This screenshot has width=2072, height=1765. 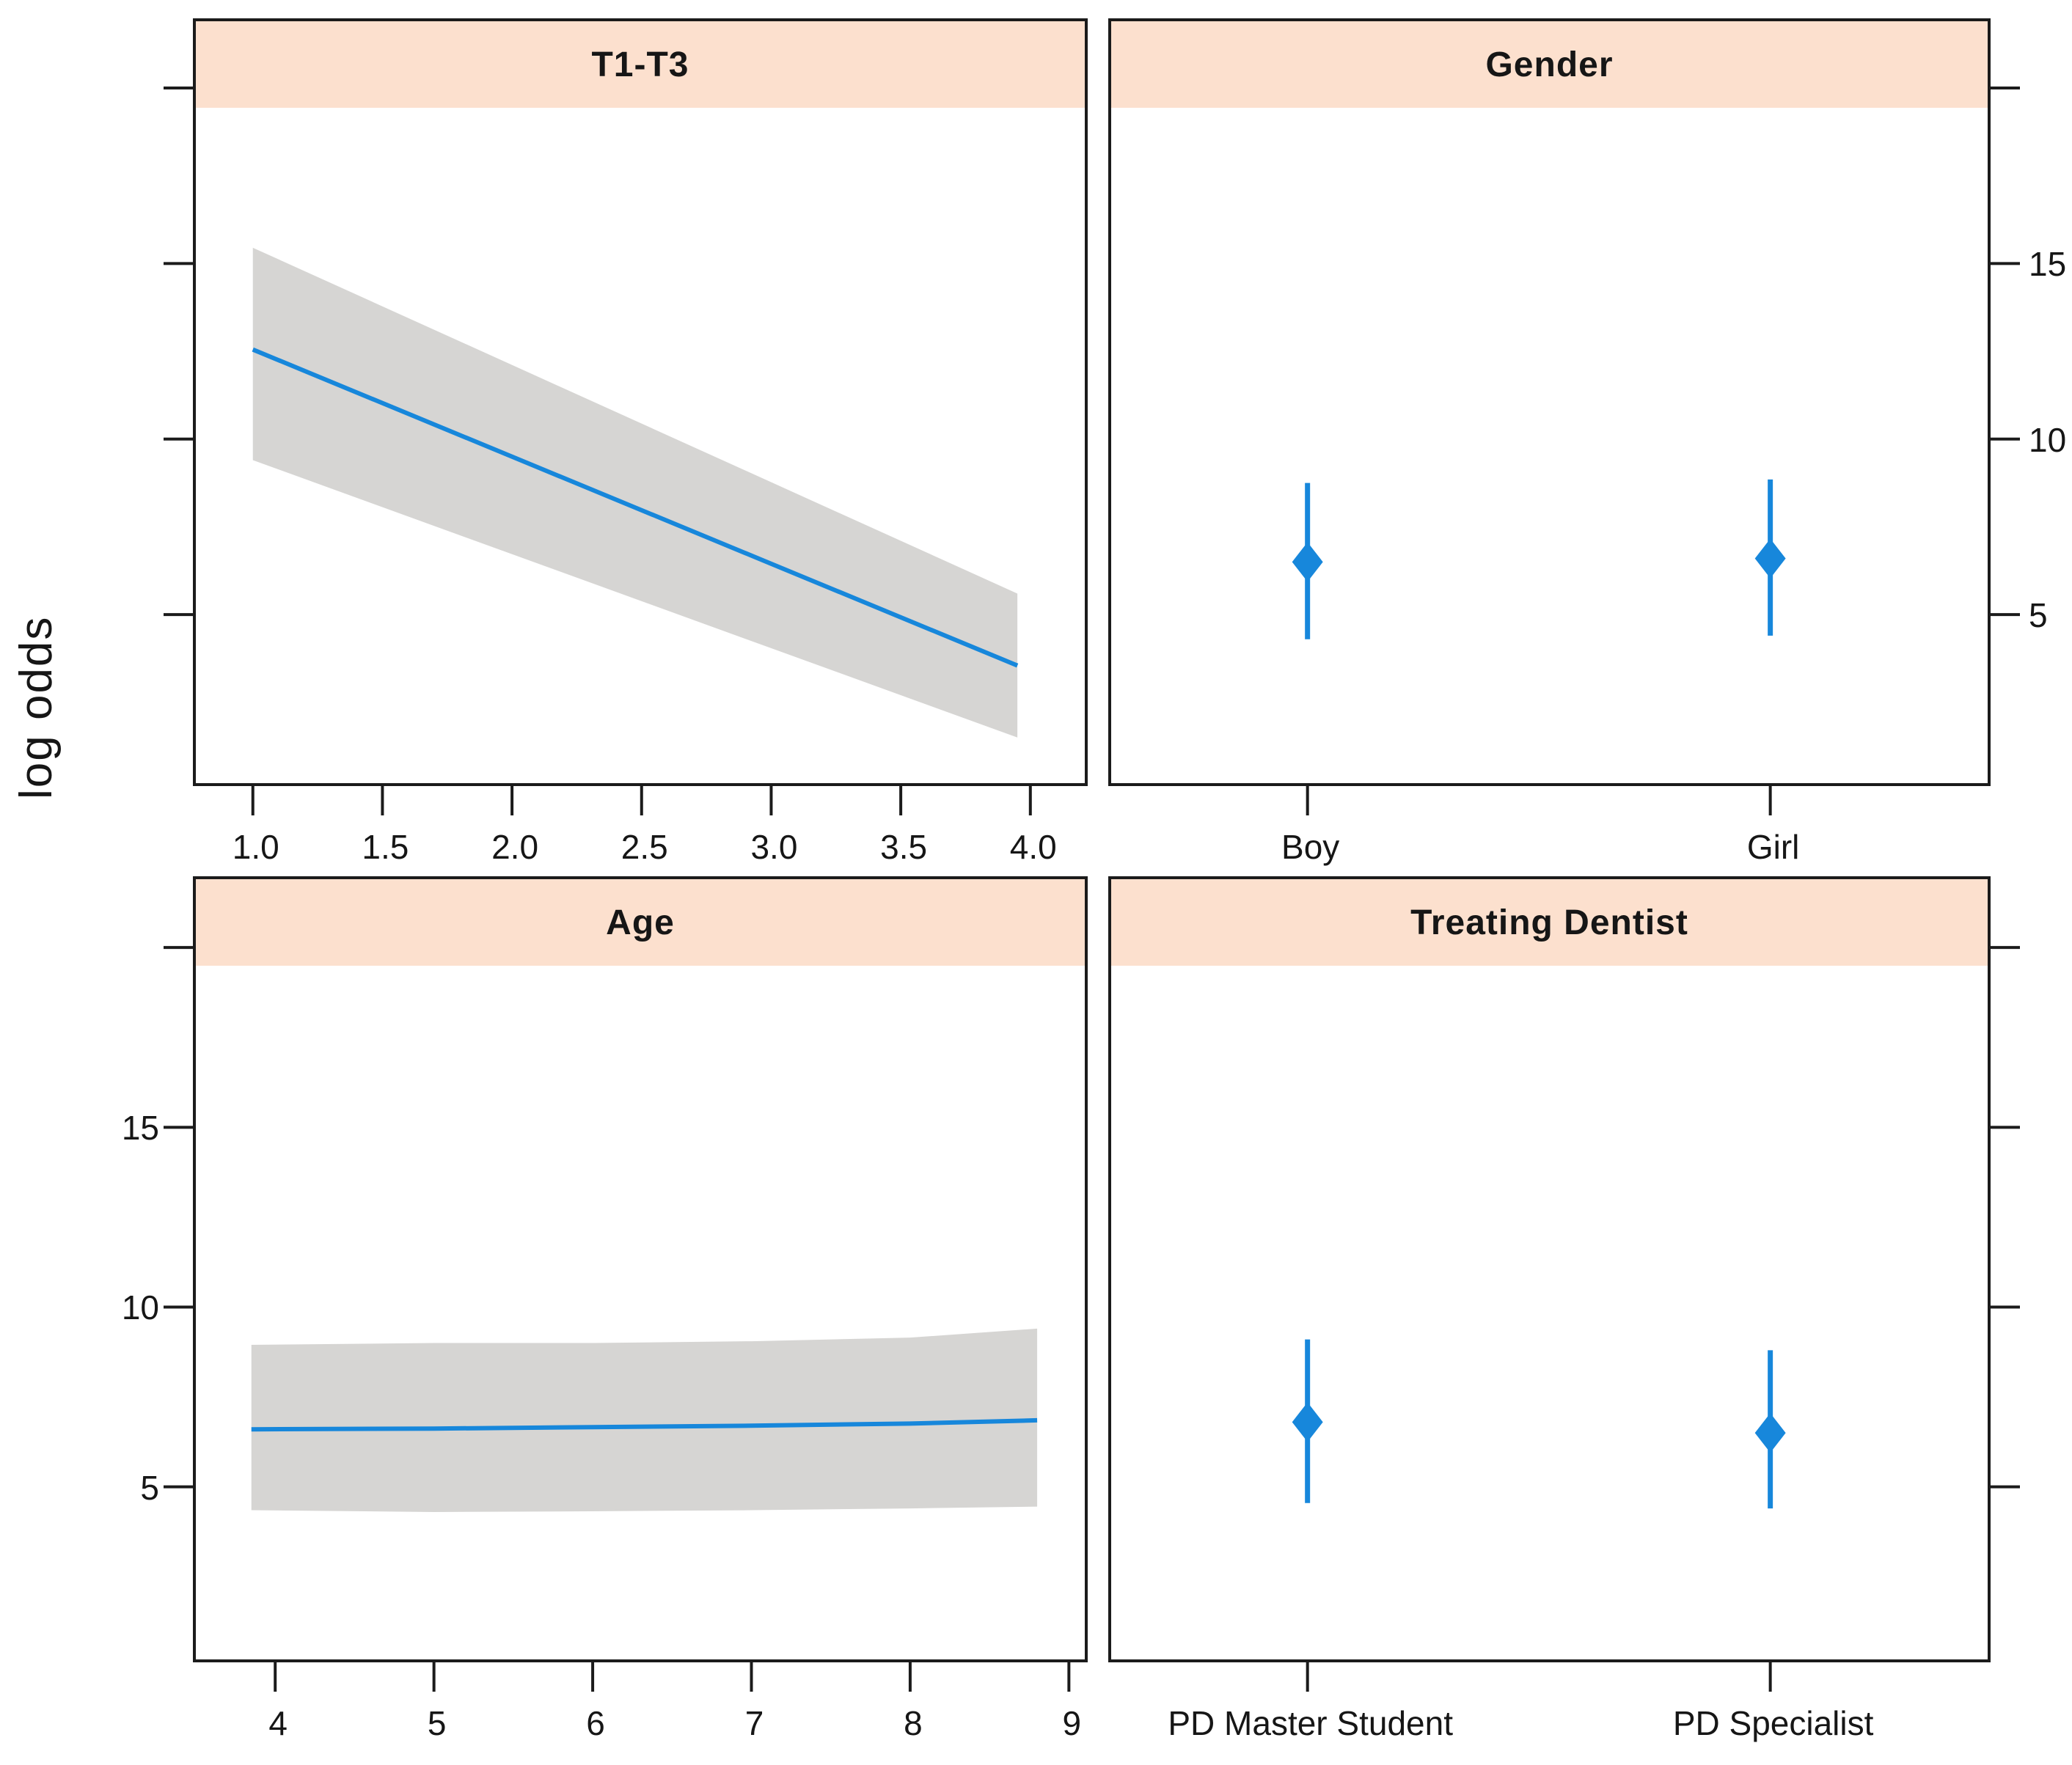 I want to click on tick-label: 1.5, so click(x=386, y=847).